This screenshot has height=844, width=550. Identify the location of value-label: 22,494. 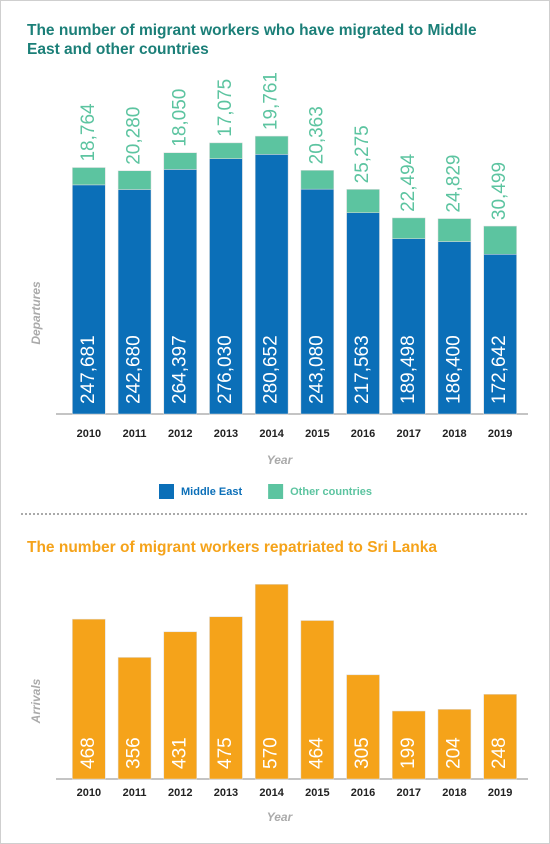
(408, 182).